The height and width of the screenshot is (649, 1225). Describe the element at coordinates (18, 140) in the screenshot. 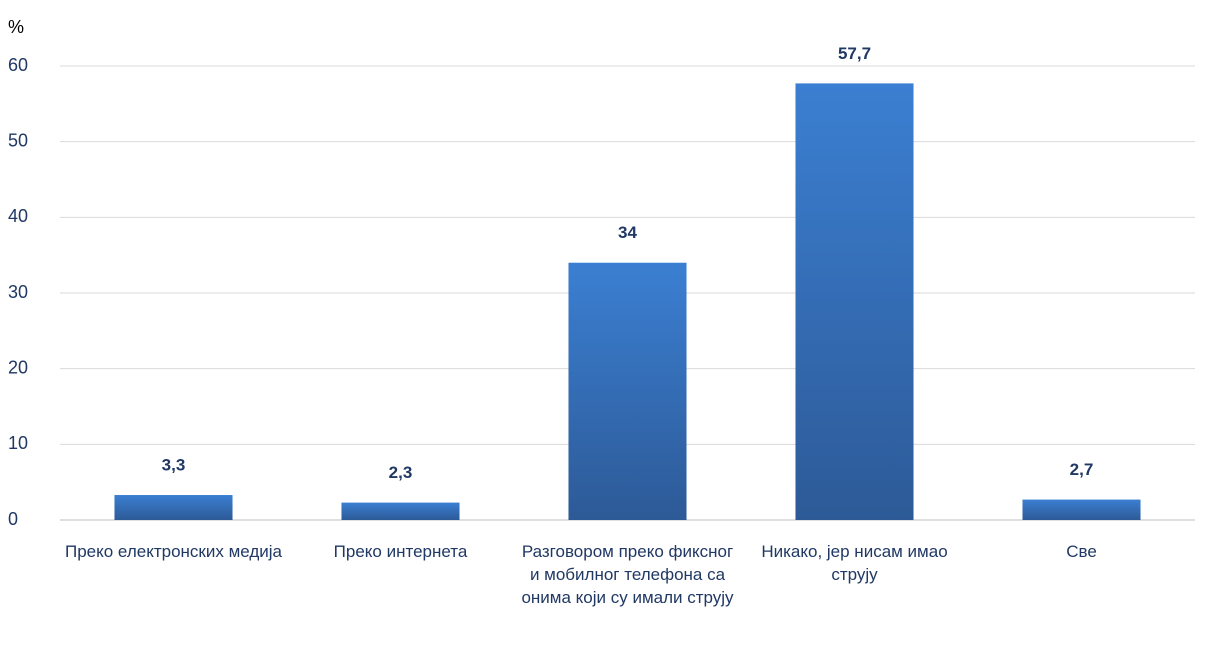

I see `y-tick-label: 50` at that location.